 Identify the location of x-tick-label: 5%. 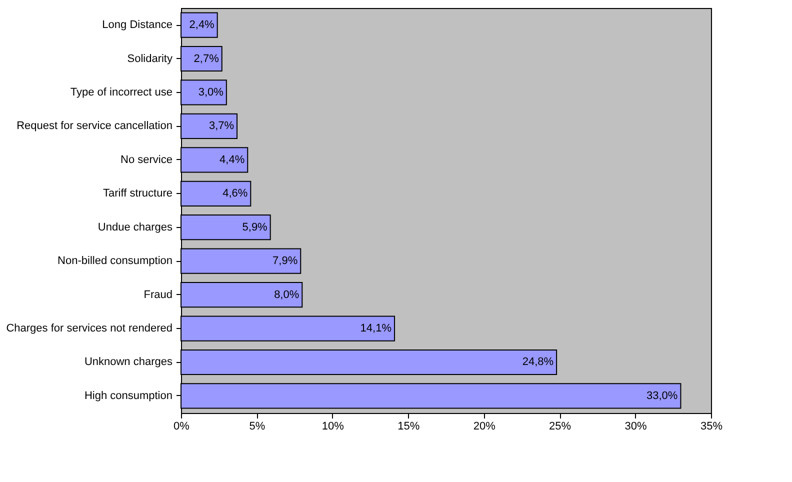
(257, 426).